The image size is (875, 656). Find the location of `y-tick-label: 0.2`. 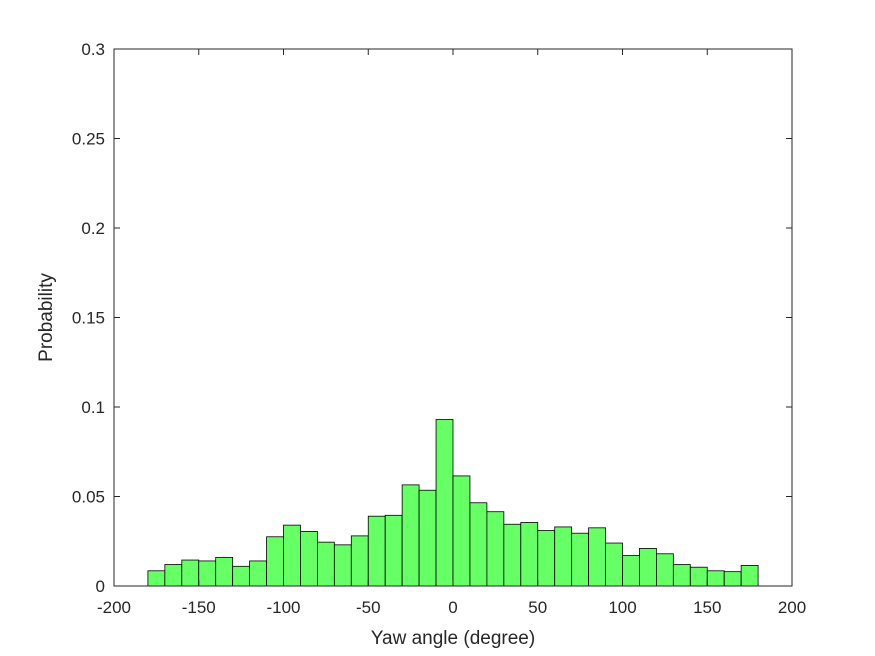

y-tick-label: 0.2 is located at coordinates (93, 228).